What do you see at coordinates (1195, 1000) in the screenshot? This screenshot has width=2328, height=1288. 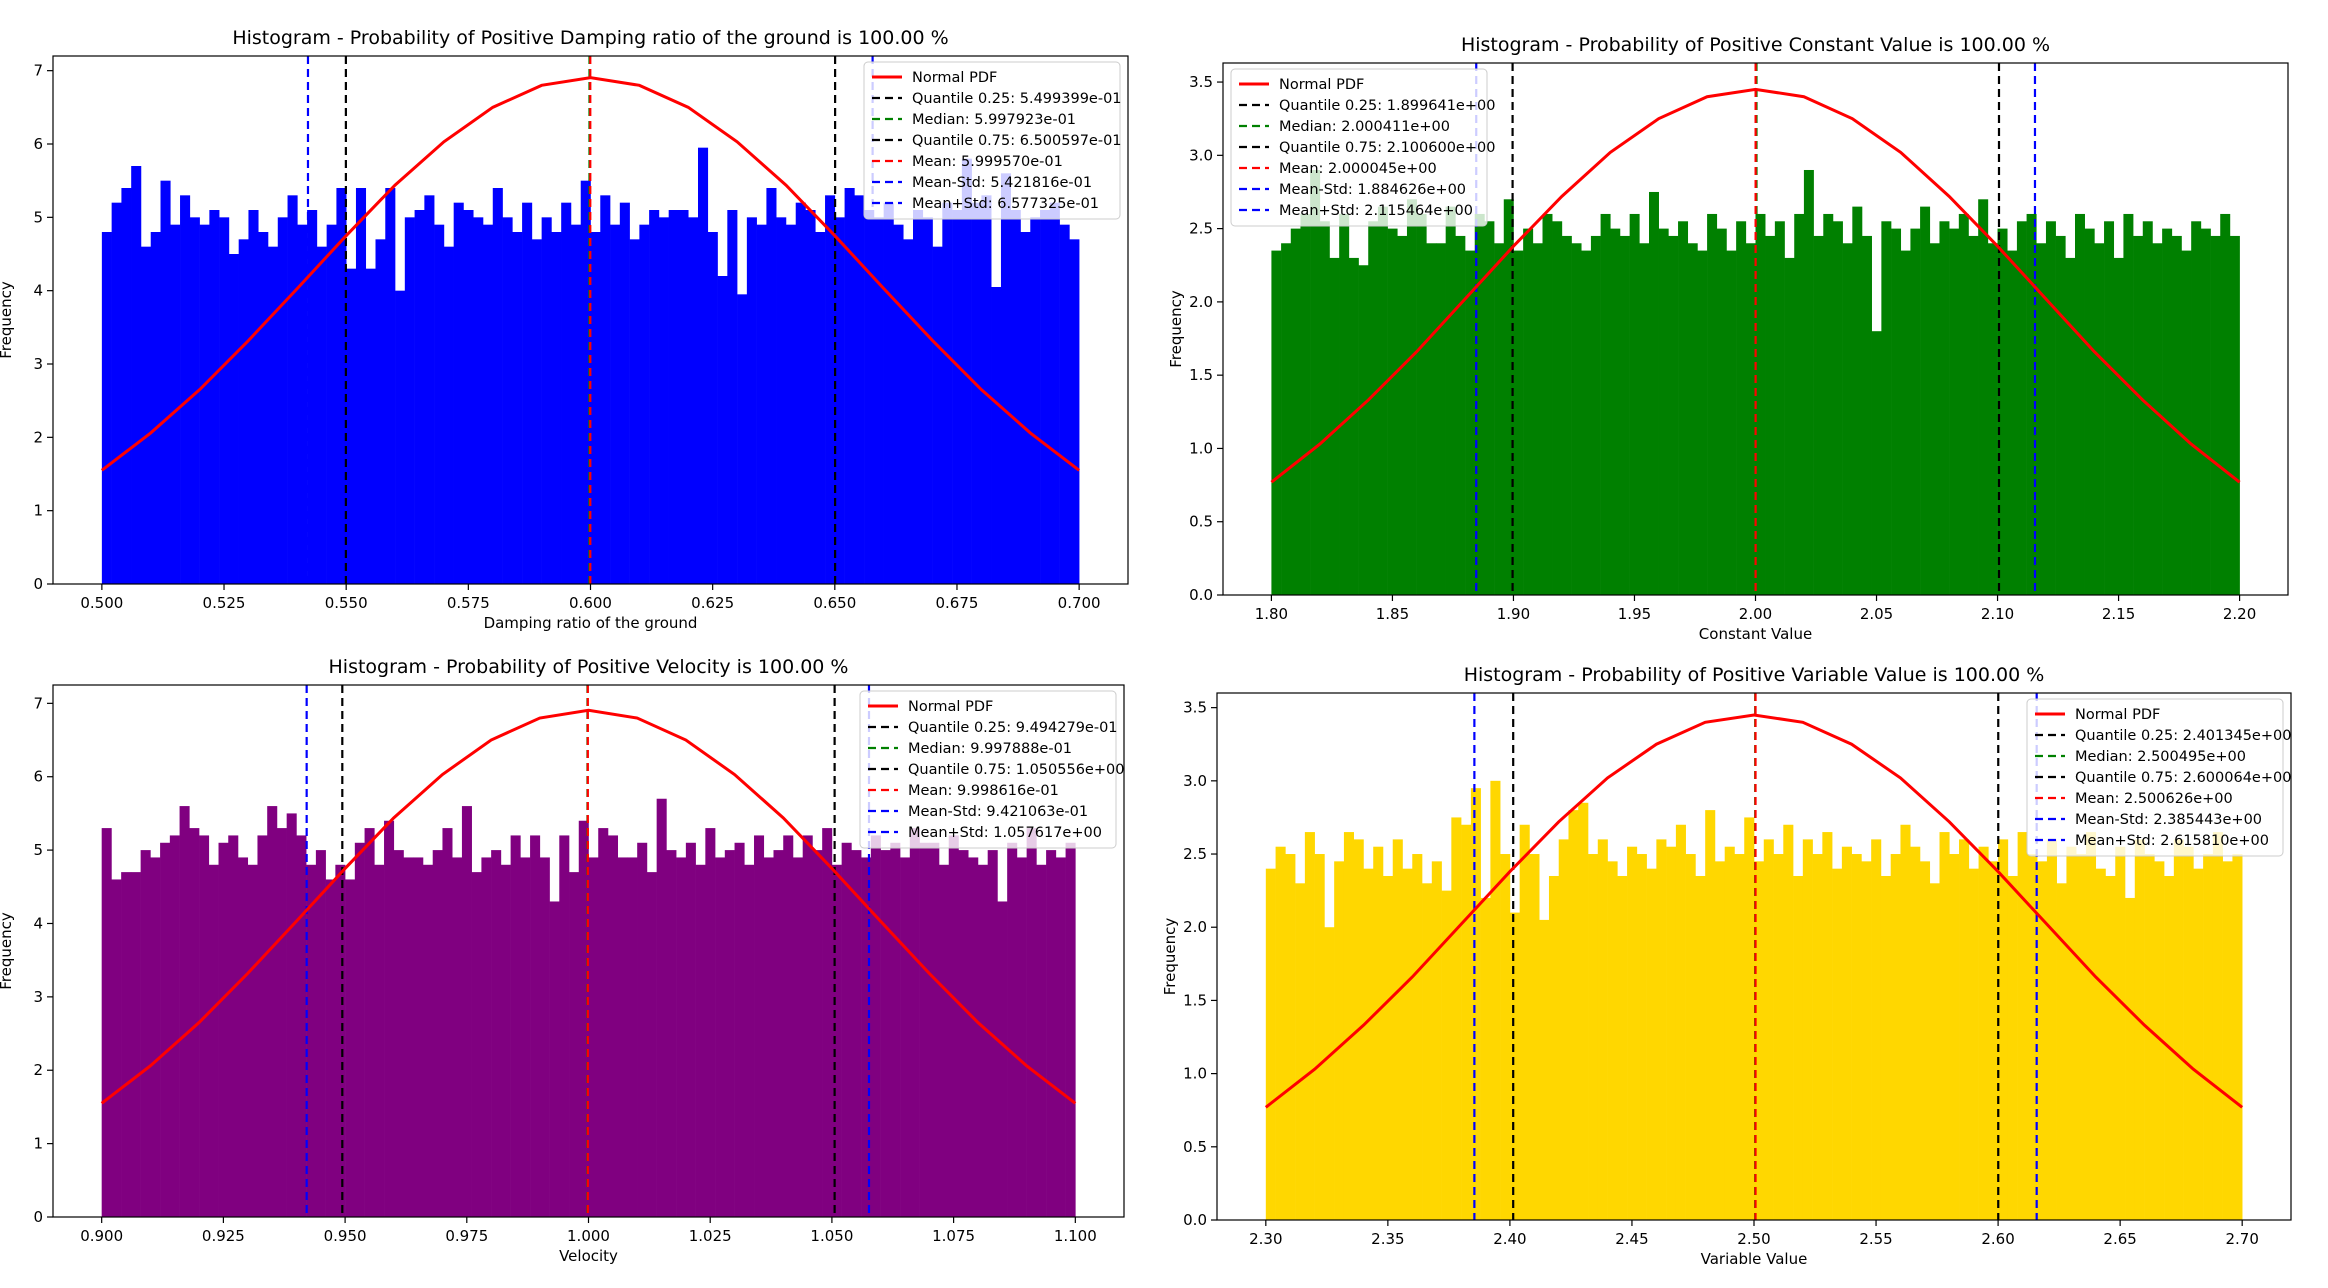 I see `y-tick-label: 1.5` at bounding box center [1195, 1000].